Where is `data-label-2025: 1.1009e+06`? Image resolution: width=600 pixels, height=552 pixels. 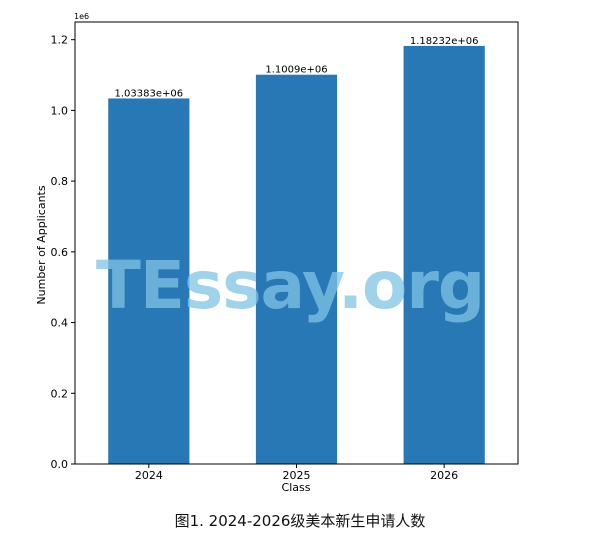
data-label-2025: 1.1009e+06 is located at coordinates (296, 70).